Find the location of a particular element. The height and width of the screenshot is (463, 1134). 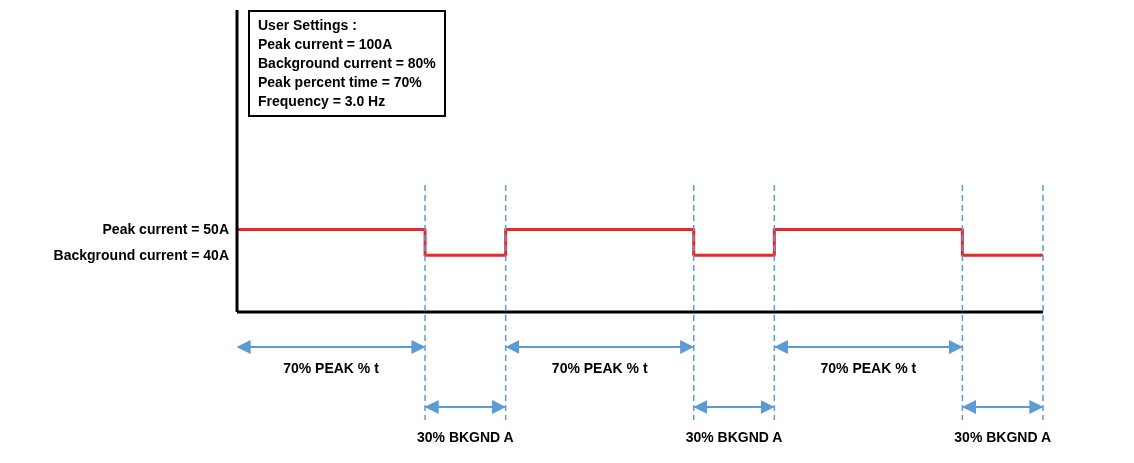

annotation: User Settings : Peak current = 100A Background current = 80% Peak percent time = 70% Frequency = 3.0 Hz is located at coordinates (347, 63).